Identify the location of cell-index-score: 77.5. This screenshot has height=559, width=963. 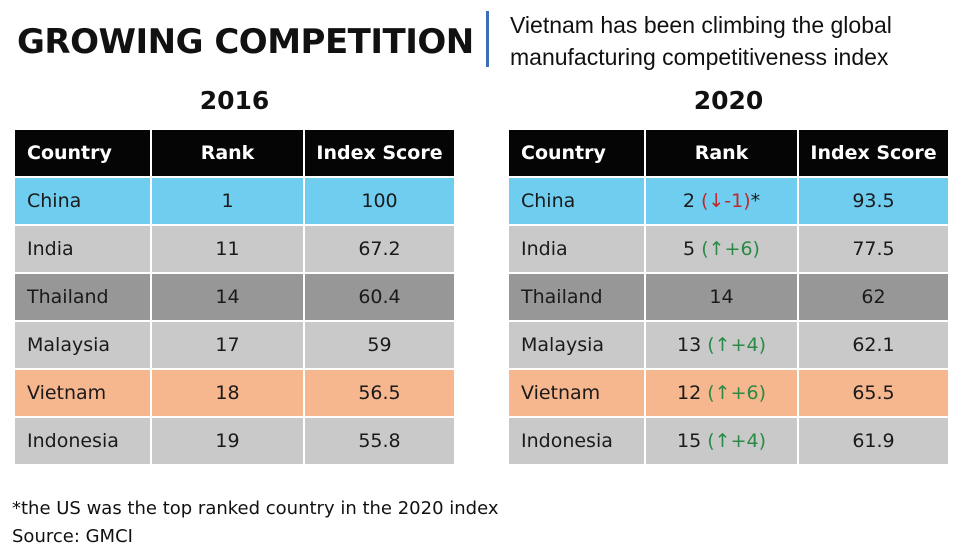
(873, 249).